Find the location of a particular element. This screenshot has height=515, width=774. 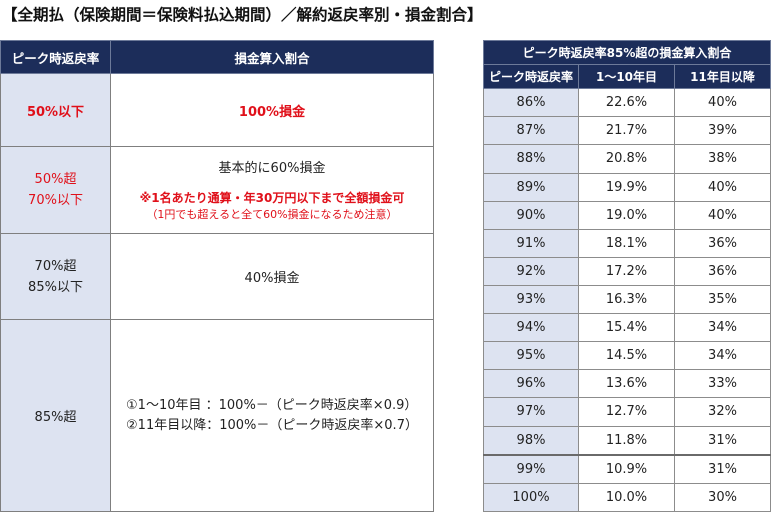

page-heading: 【全期払（保険期間＝保険料払込期間）／解約返戻率別・損金割合】 is located at coordinates (242, 15).